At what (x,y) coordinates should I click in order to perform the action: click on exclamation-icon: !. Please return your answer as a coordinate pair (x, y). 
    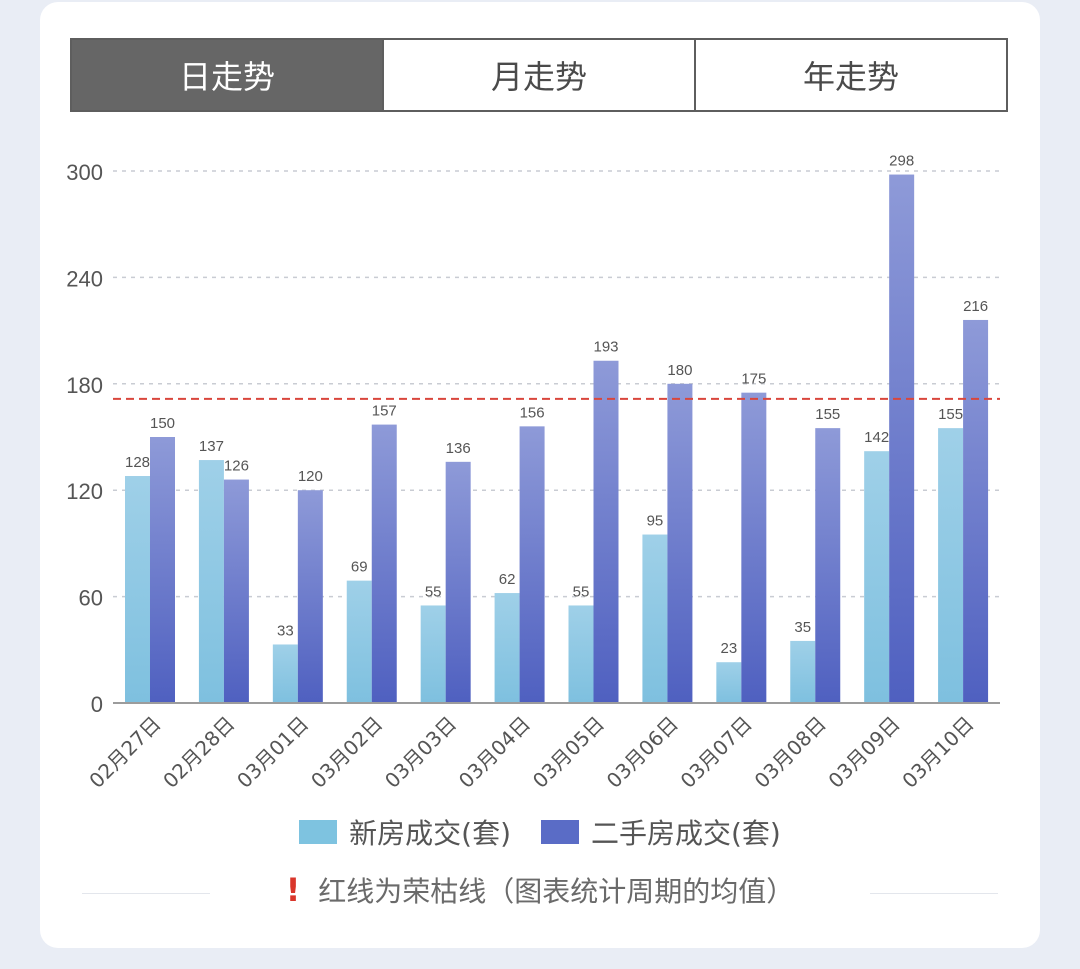
    Looking at the image, I should click on (293, 890).